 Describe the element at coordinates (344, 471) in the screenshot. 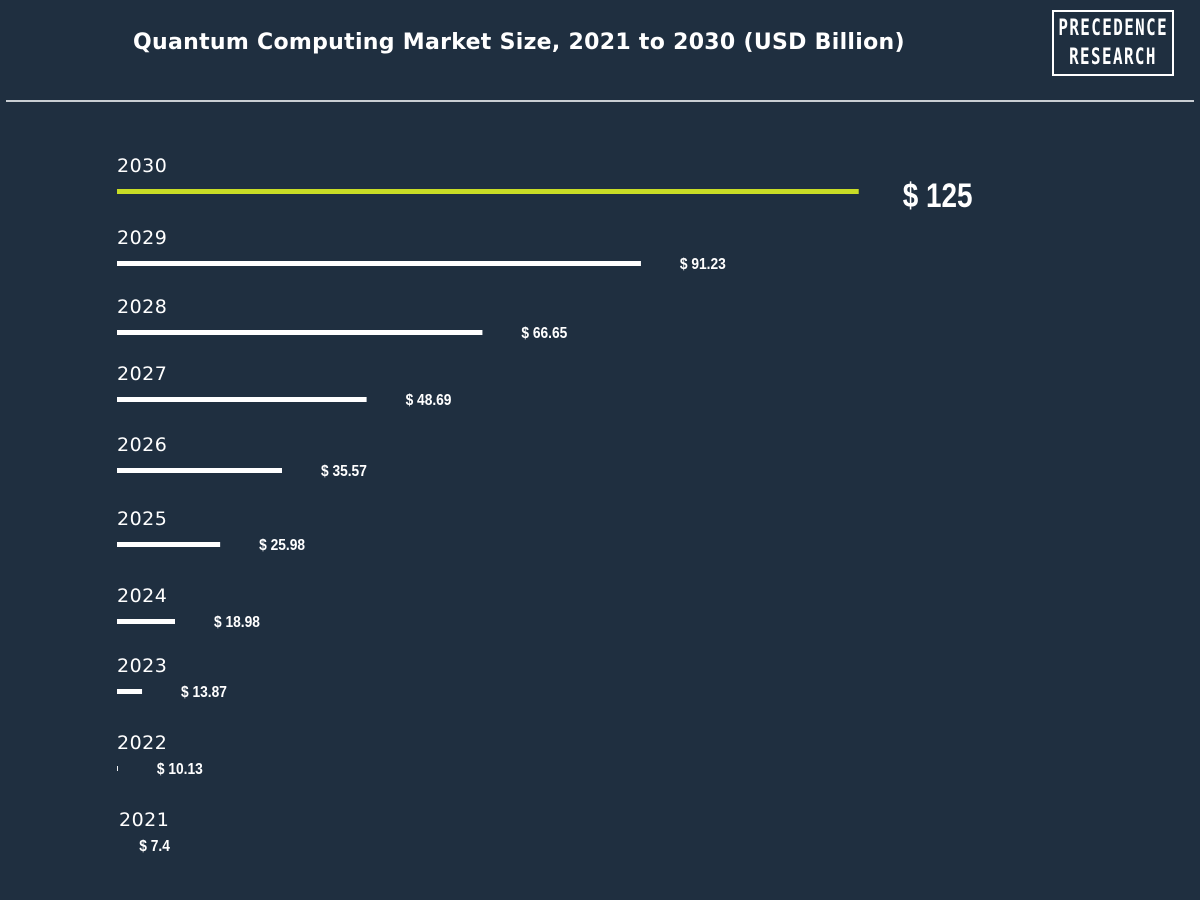

I see `value-label-2026: $ 35.57` at that location.